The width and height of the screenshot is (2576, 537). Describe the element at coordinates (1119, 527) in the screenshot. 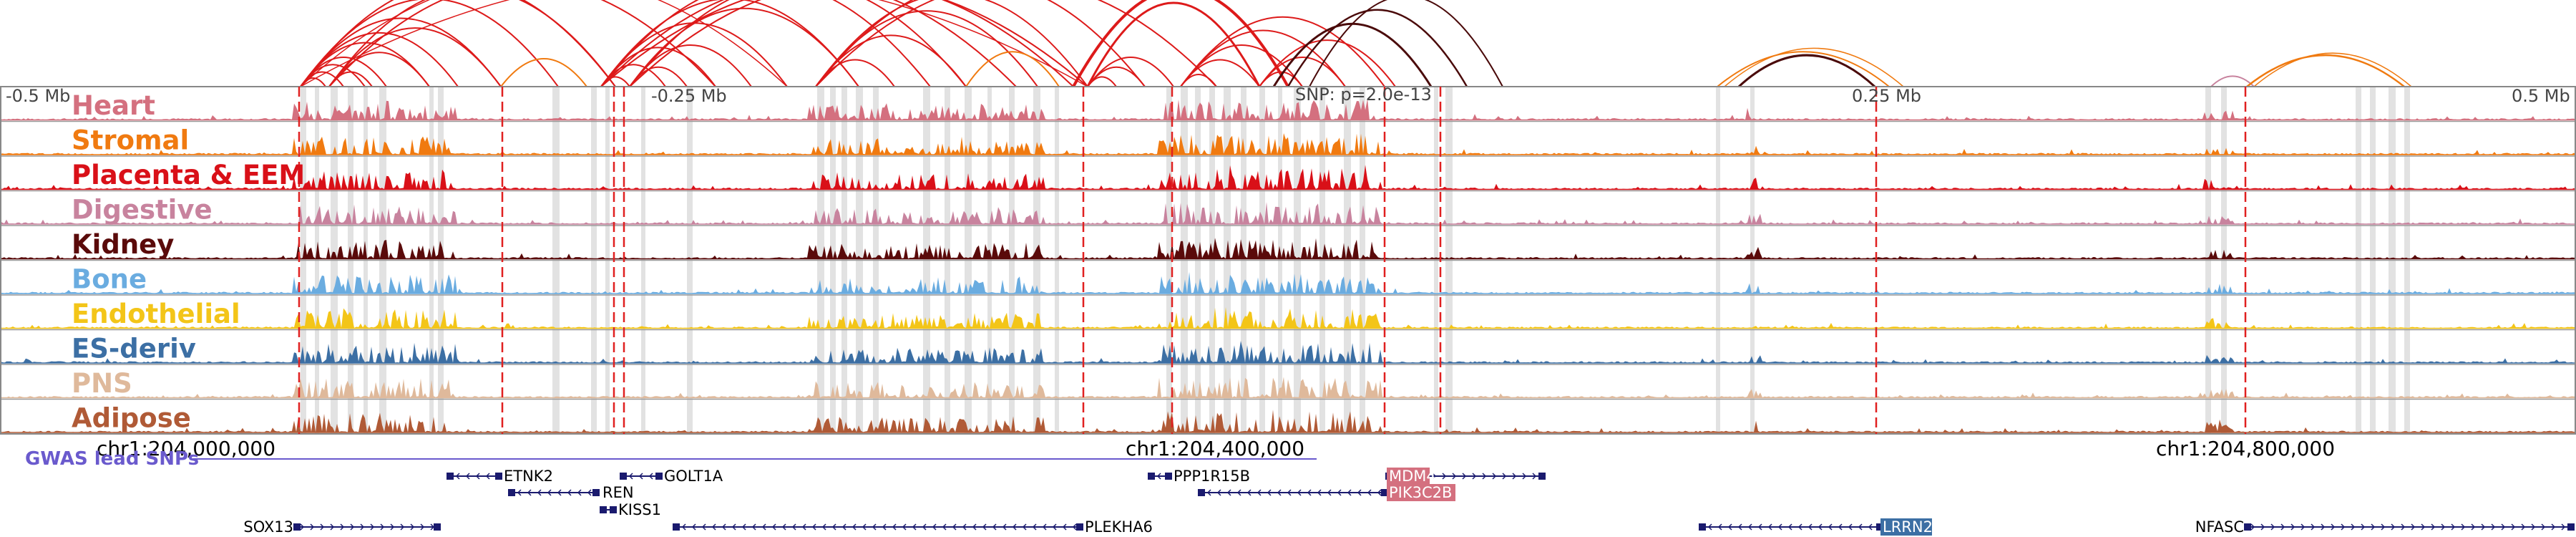

I see `gene-label-plekha6: PLEKHA6` at that location.